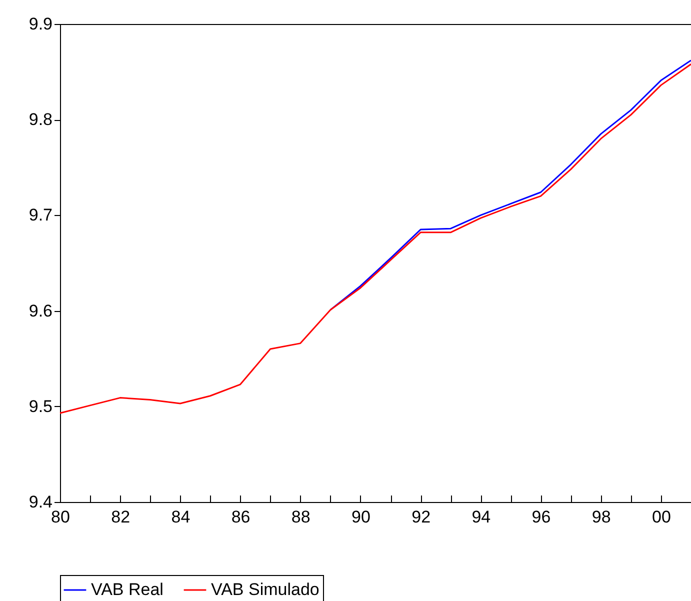  Describe the element at coordinates (120, 517) in the screenshot. I see `x-tick-label: 82` at that location.